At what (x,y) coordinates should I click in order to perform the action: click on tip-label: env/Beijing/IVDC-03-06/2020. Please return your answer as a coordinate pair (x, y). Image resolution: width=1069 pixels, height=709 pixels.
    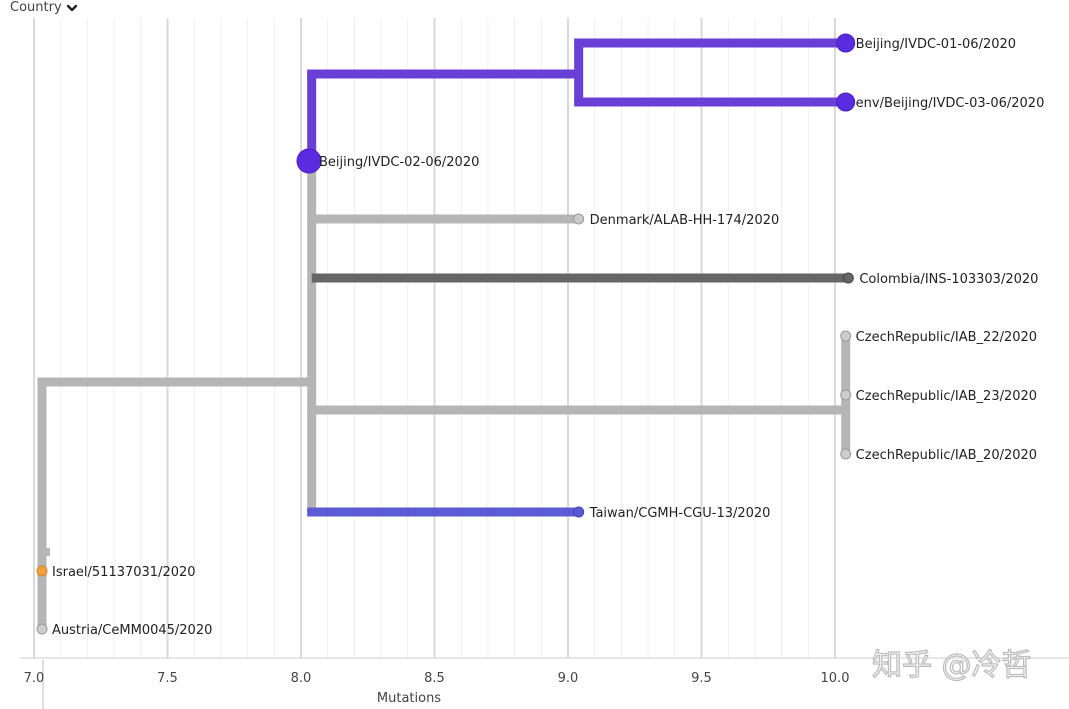
    Looking at the image, I should click on (950, 103).